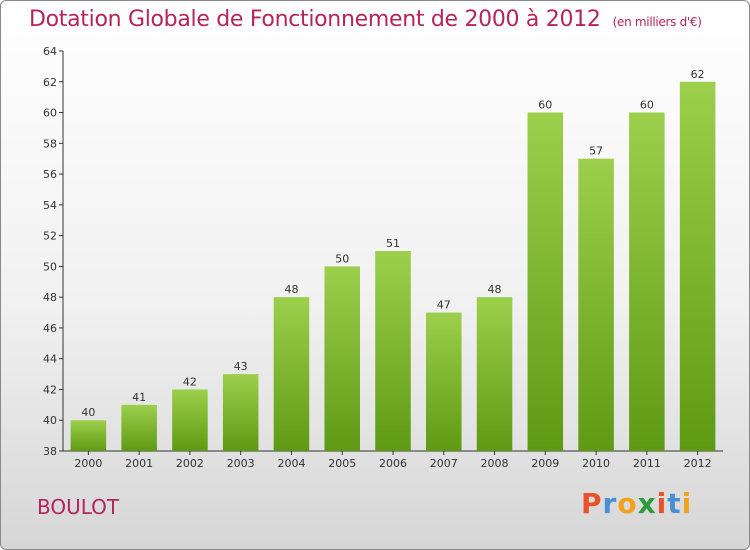  What do you see at coordinates (291, 463) in the screenshot?
I see `x-tick-label: 2004` at bounding box center [291, 463].